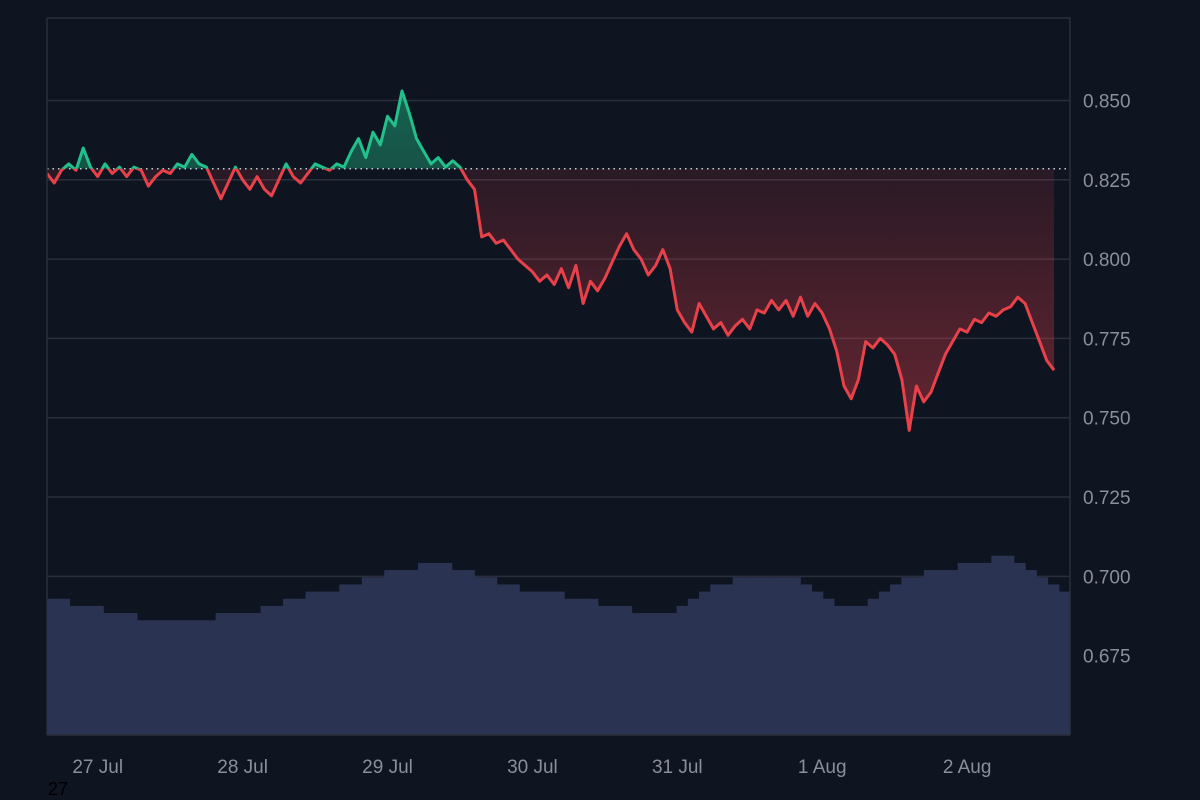 Image resolution: width=1200 pixels, height=800 pixels. Describe the element at coordinates (1107, 577) in the screenshot. I see `y-tick-label: 0.700` at that location.